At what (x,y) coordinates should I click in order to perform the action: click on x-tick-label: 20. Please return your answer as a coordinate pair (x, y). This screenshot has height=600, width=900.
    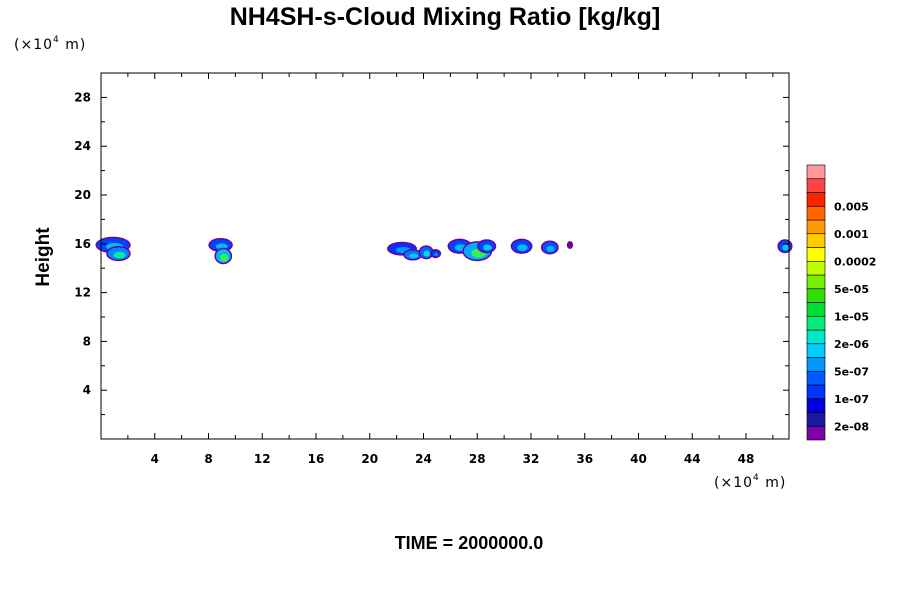
    Looking at the image, I should click on (369, 459).